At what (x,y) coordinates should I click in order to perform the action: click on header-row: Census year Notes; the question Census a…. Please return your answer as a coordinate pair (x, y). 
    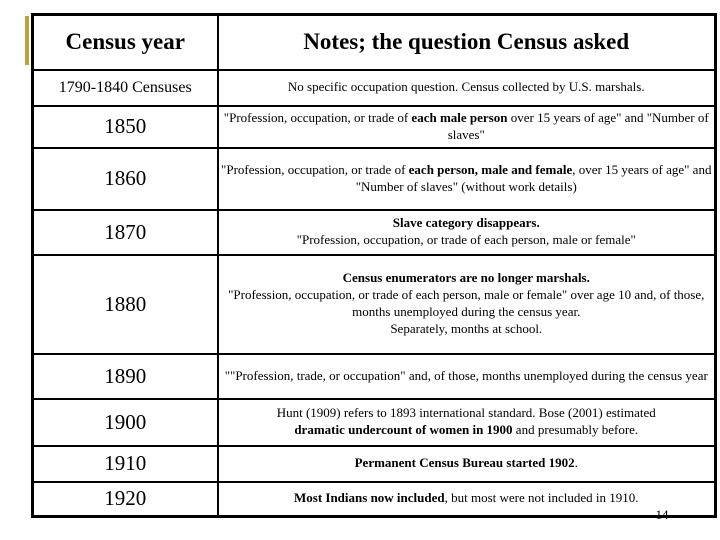
    Looking at the image, I should click on (374, 42).